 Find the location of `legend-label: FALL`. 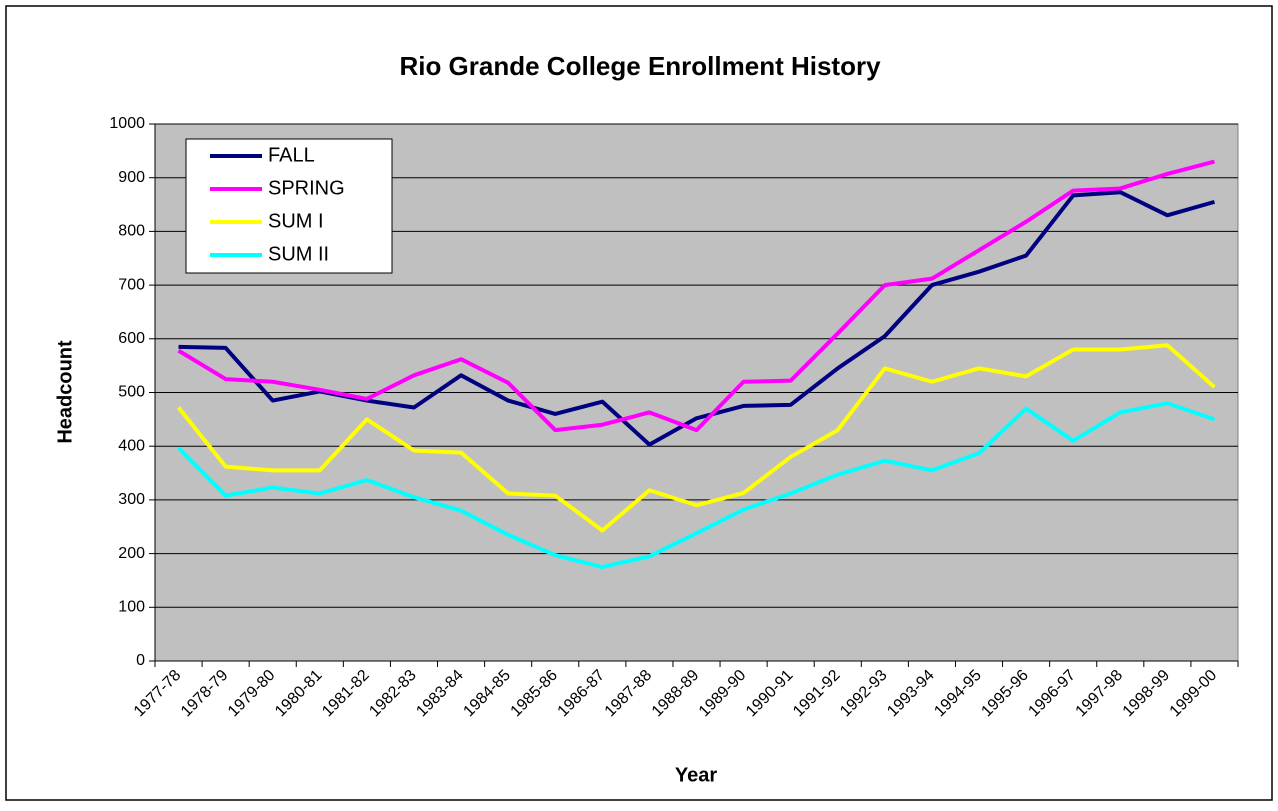

legend-label: FALL is located at coordinates (291, 155).